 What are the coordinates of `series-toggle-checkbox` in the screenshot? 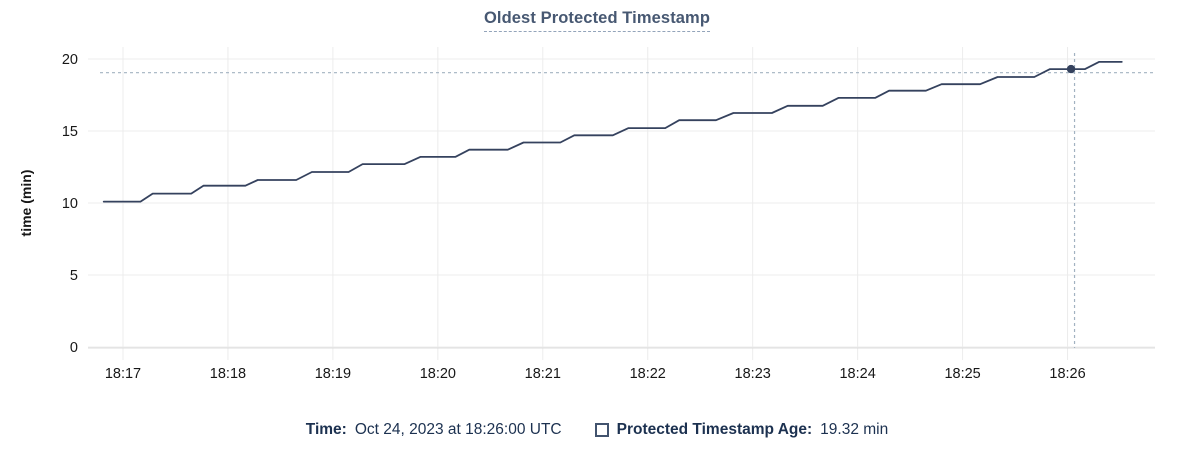 It's located at (601, 430).